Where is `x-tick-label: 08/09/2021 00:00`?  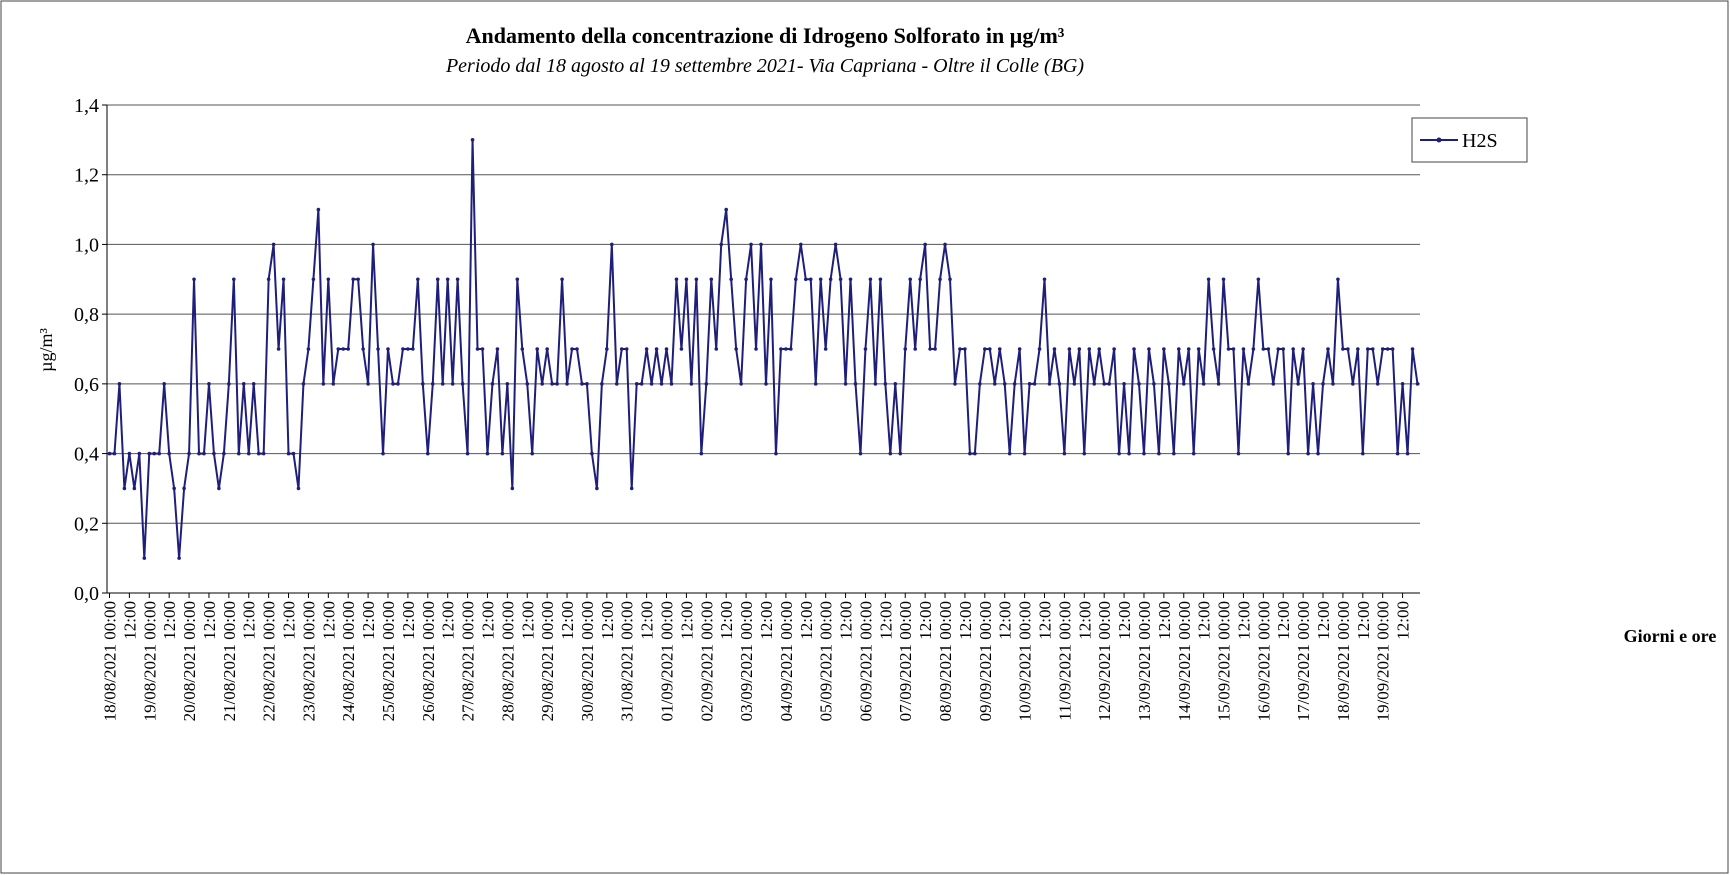 x-tick-label: 08/09/2021 00:00 is located at coordinates (945, 661).